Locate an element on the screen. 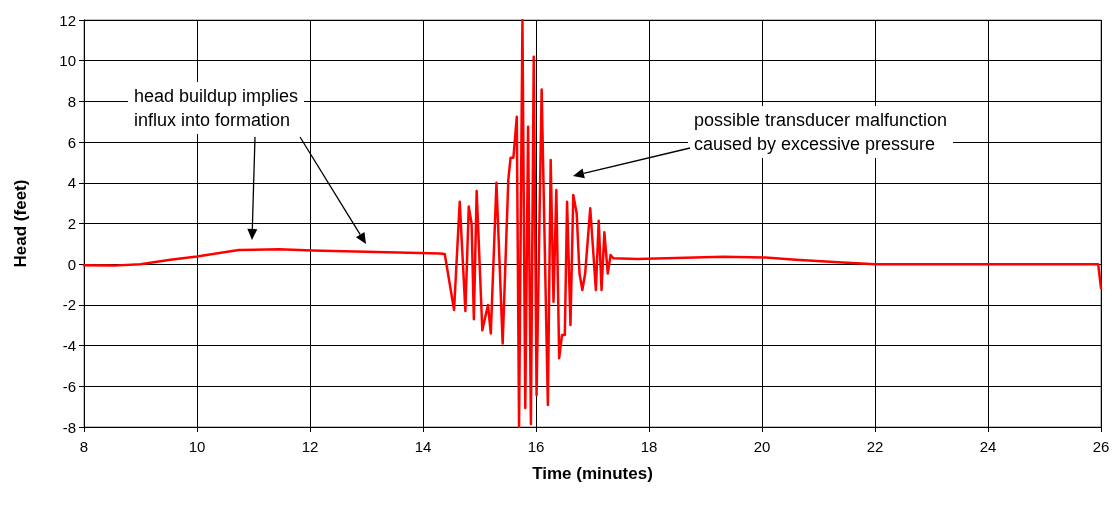 The height and width of the screenshot is (507, 1115). x-tick-label: 26 is located at coordinates (1101, 446).